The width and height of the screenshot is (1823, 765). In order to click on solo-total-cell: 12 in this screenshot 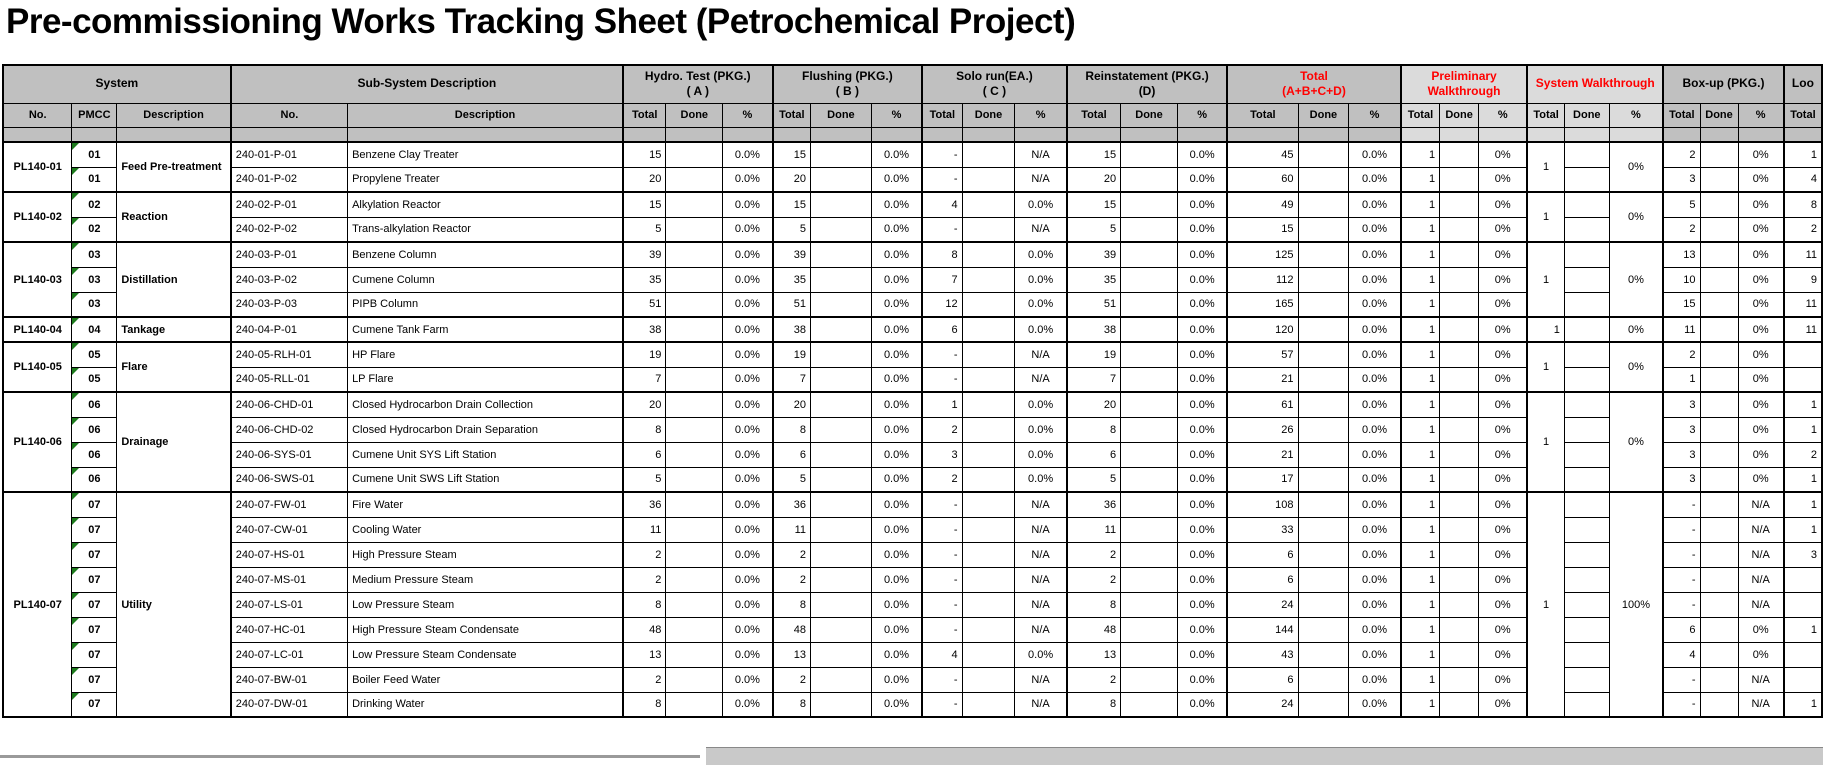, I will do `click(942, 304)`.